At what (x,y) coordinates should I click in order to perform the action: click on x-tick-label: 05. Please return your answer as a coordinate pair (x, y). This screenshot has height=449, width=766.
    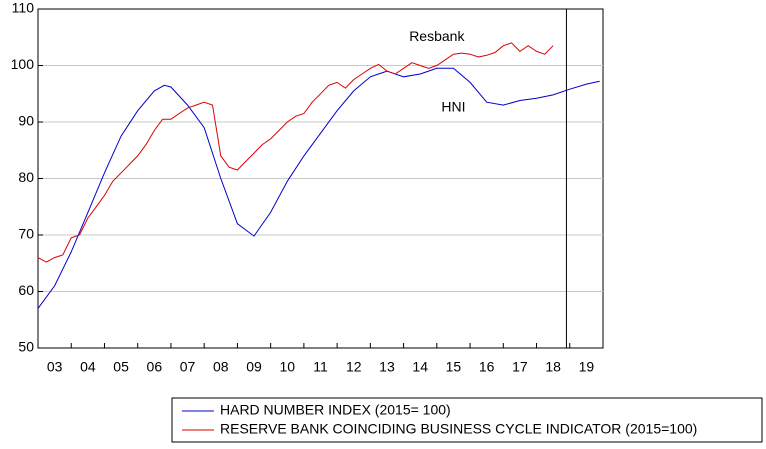
    Looking at the image, I should click on (121, 367).